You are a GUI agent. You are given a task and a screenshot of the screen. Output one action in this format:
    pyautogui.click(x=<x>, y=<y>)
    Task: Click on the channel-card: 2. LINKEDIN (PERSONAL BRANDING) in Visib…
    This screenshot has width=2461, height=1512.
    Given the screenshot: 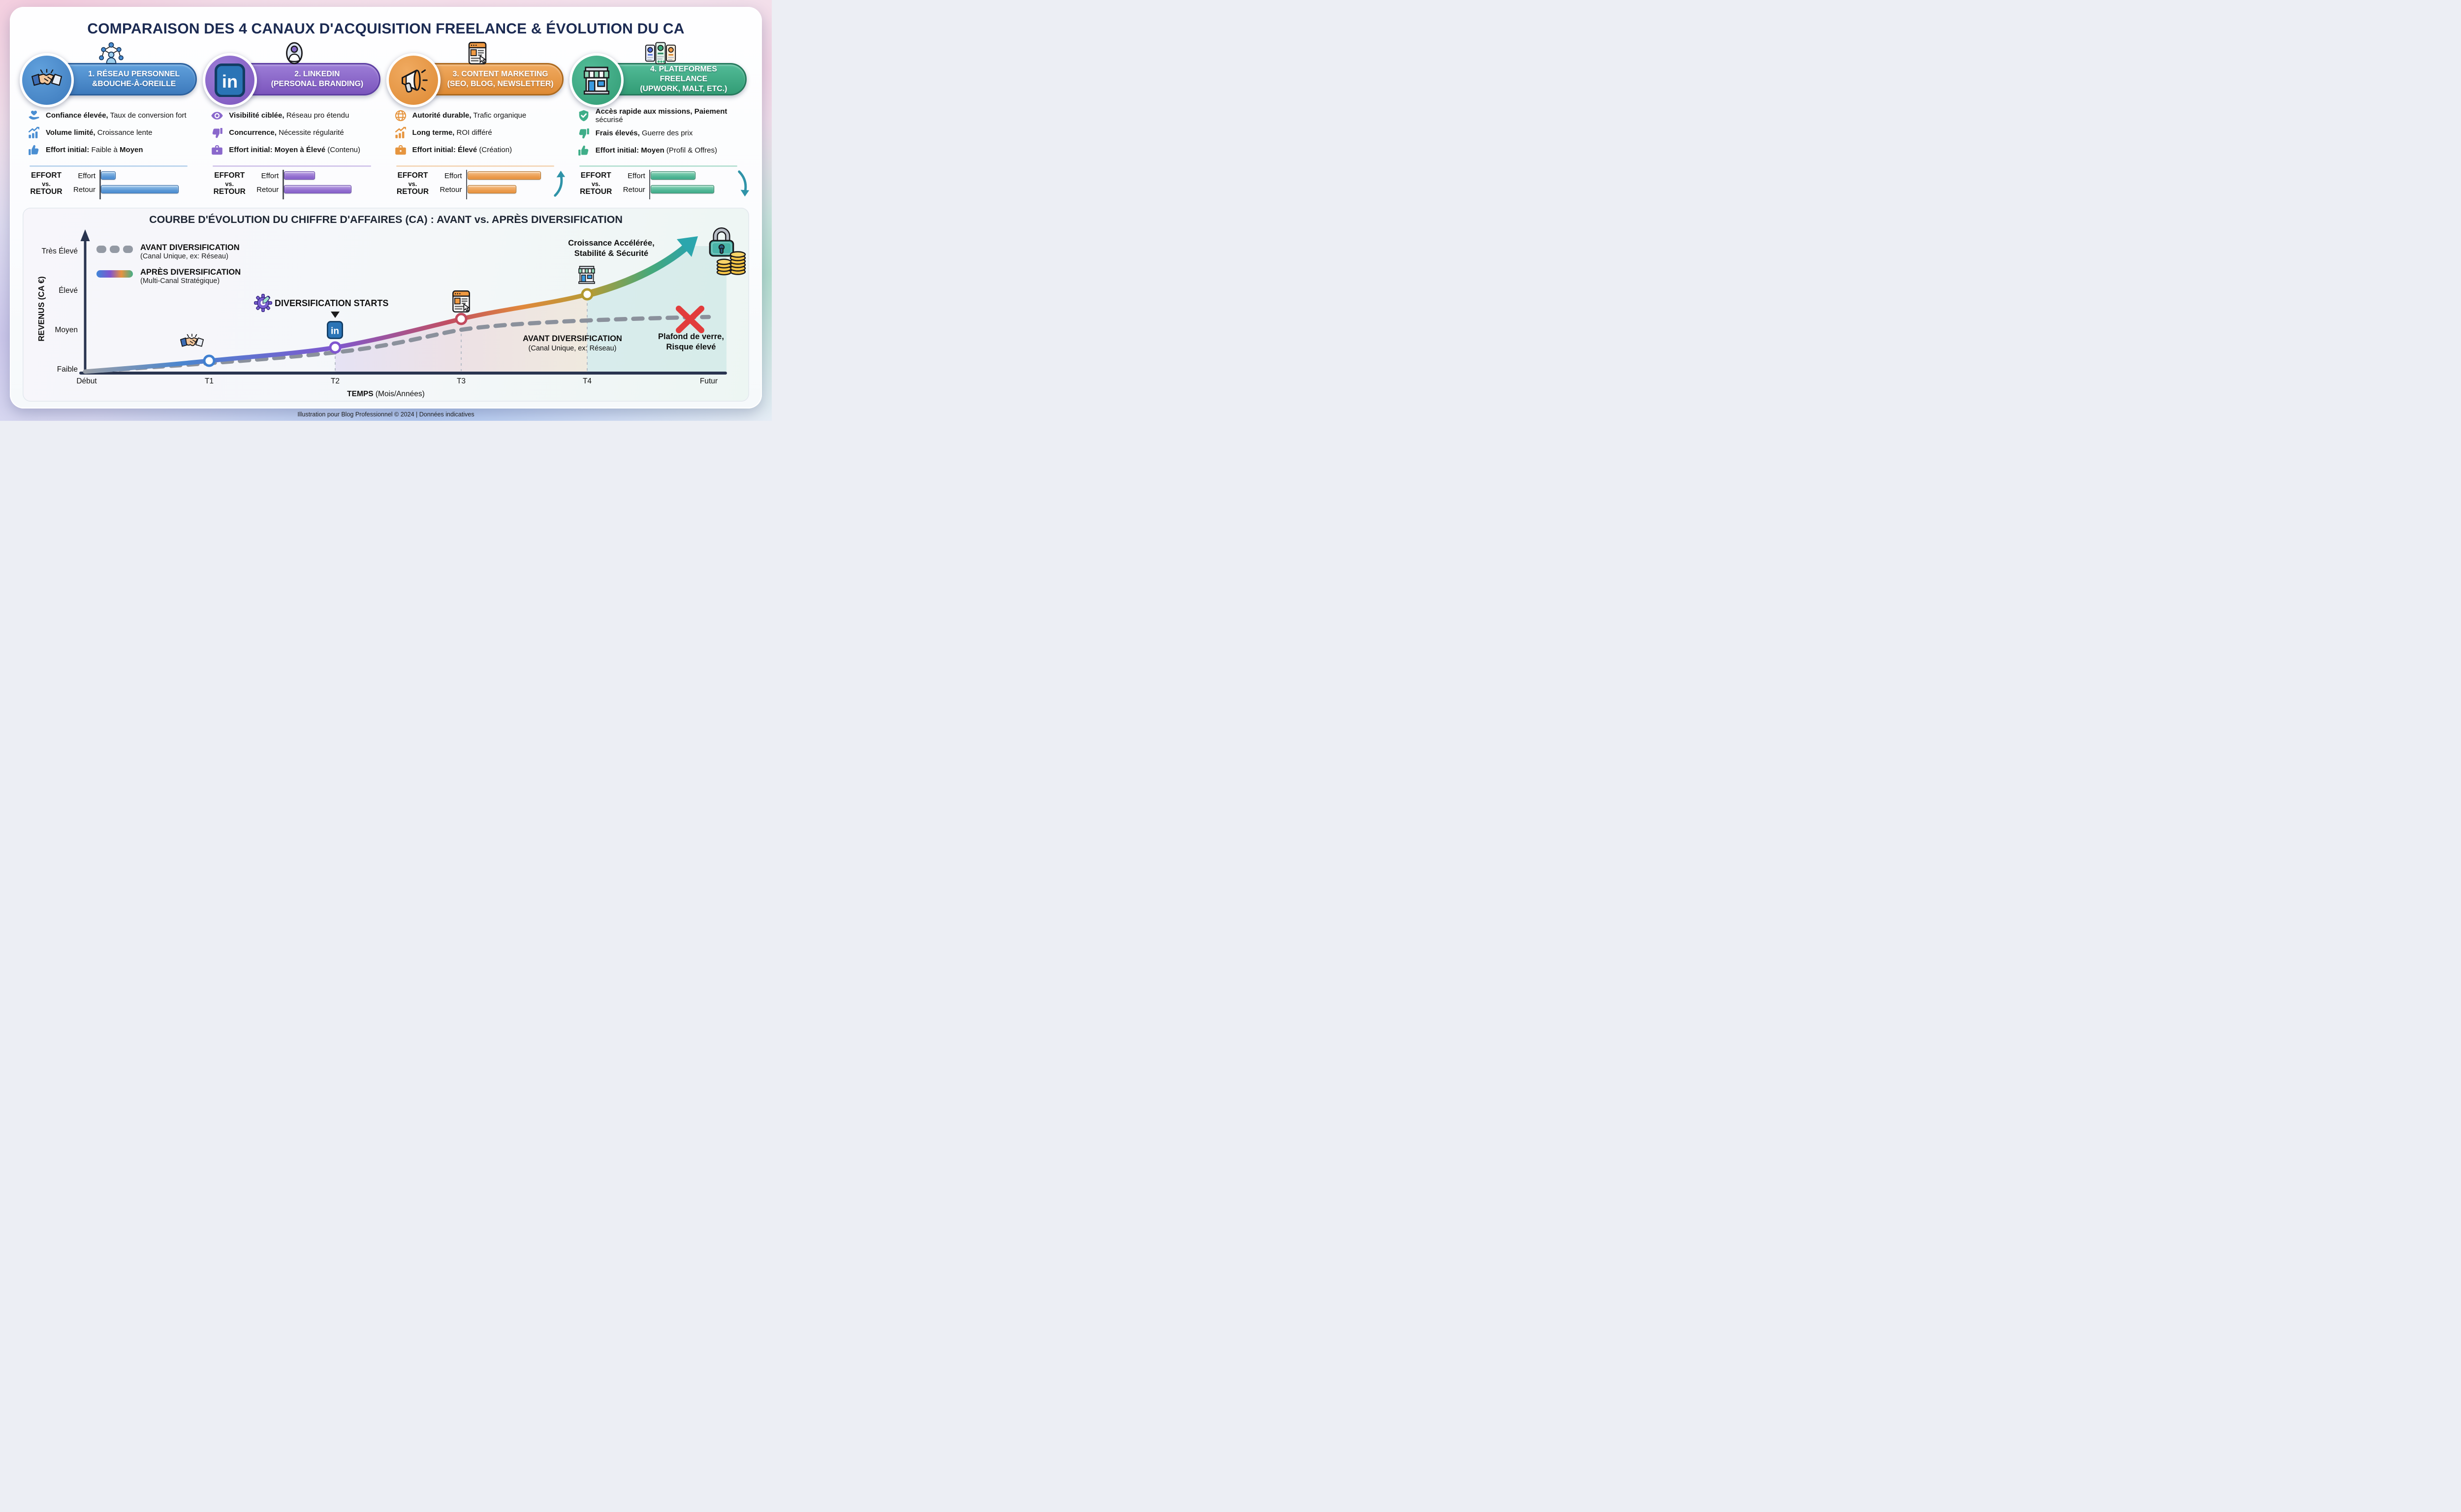 What is the action you would take?
    pyautogui.click(x=292, y=120)
    